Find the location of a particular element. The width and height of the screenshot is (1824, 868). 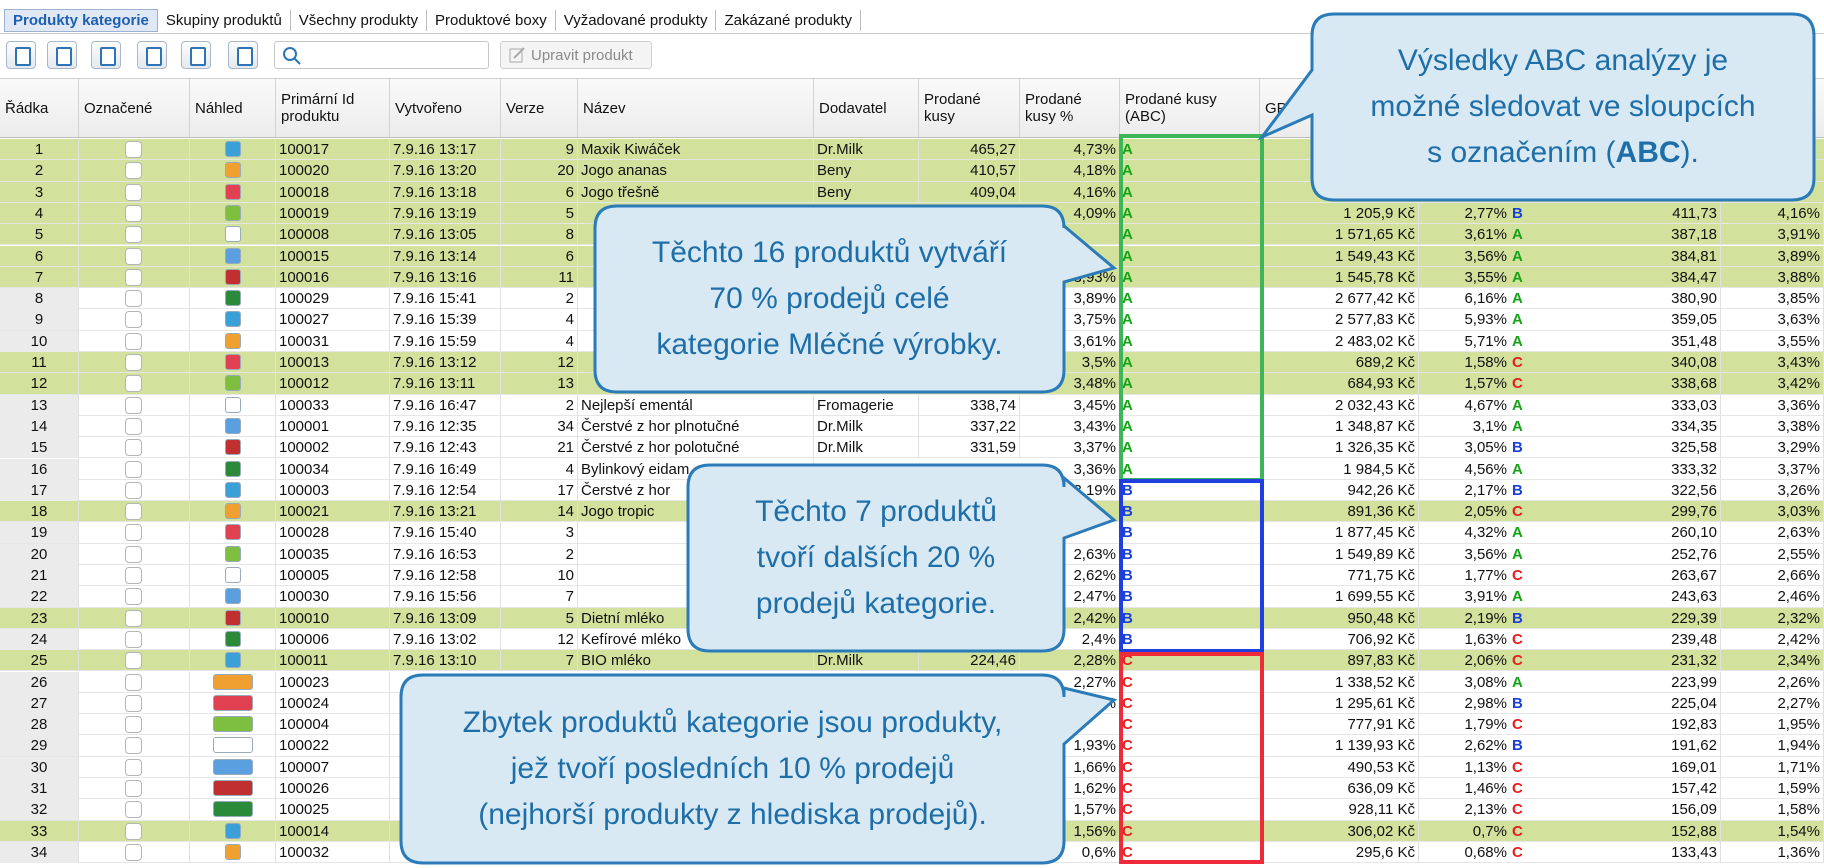

column-header: Název is located at coordinates (696, 108).